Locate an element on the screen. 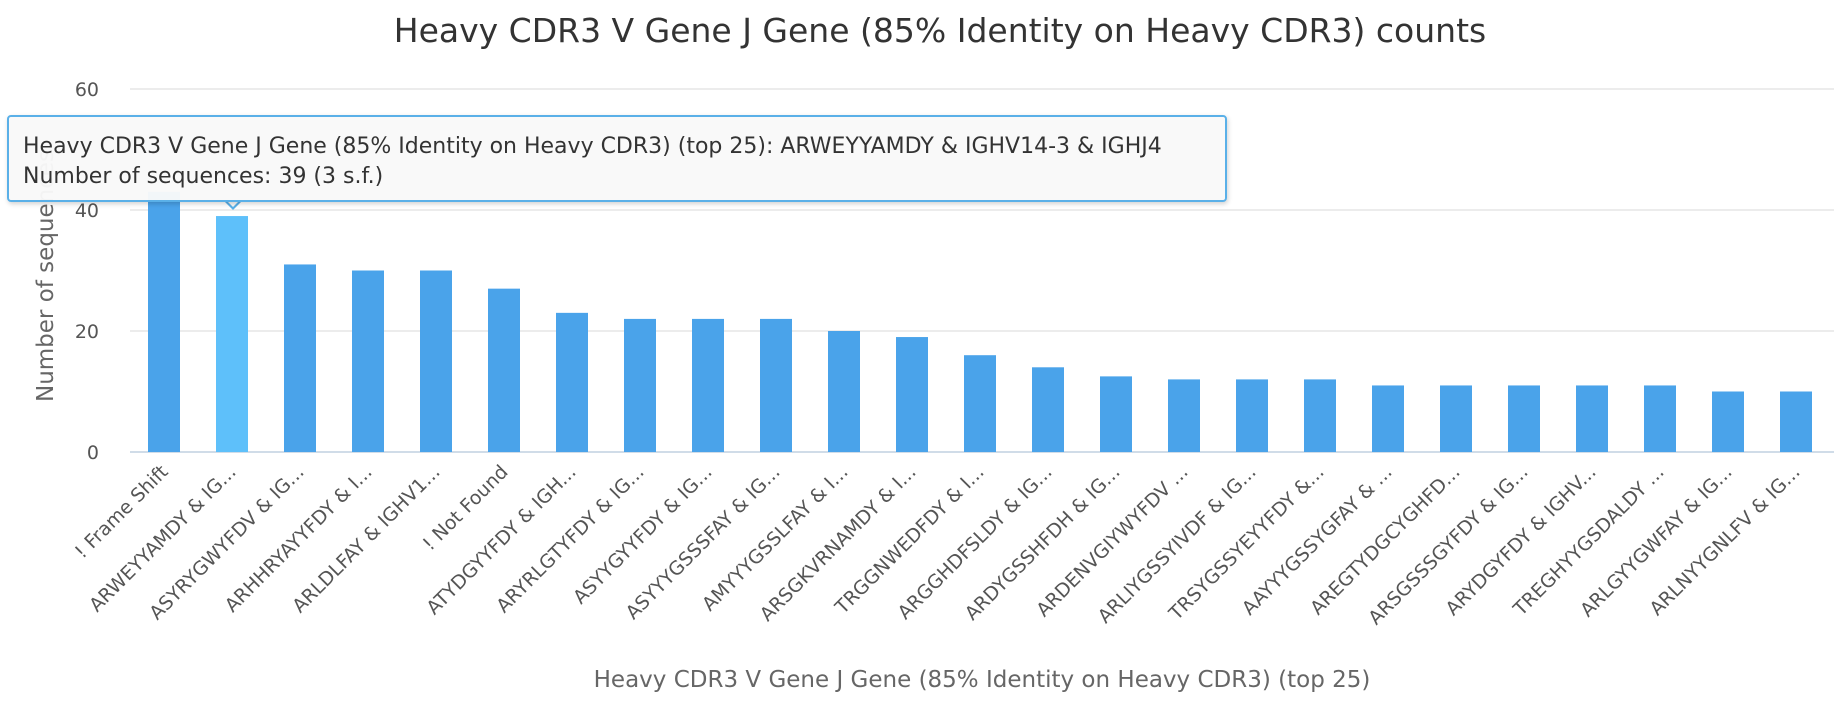  y-tick-label: 40 is located at coordinates (87, 211).